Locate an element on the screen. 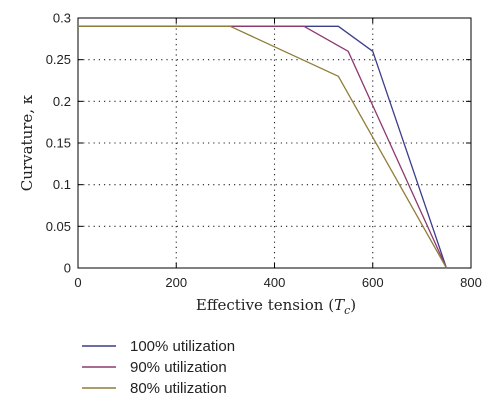  x-tick-label: 400 is located at coordinates (275, 282).